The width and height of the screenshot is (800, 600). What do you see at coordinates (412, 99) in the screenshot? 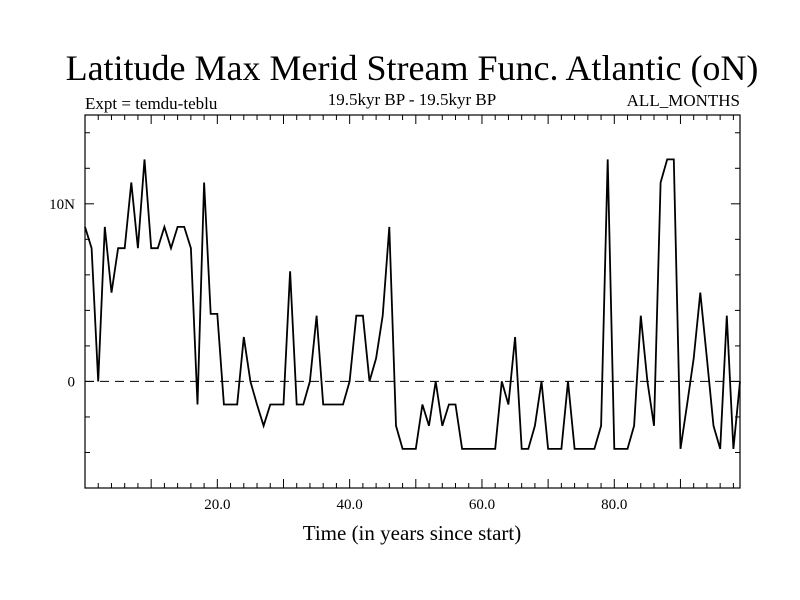
I see `period-label: 19.5kyr BP - 19.5kyr BP` at bounding box center [412, 99].